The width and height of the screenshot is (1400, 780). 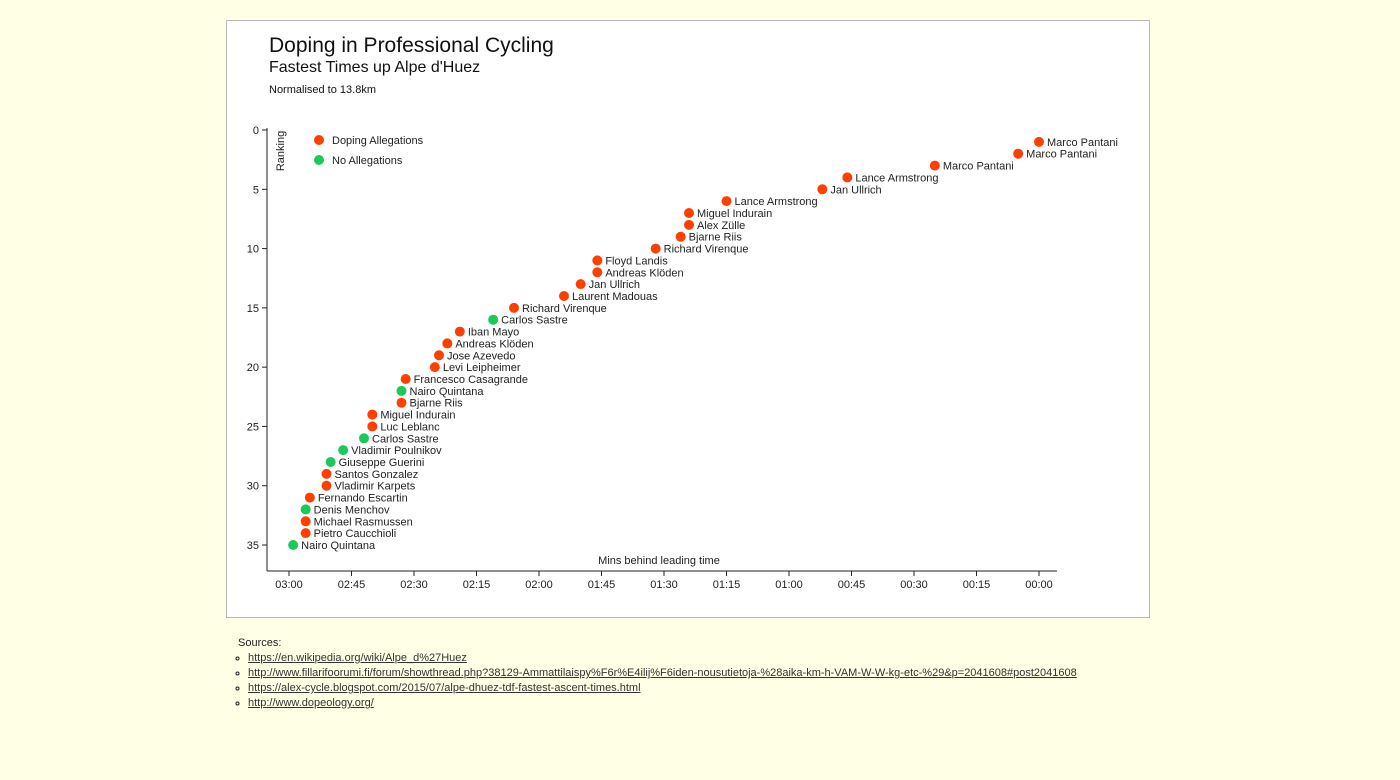 I want to click on chart-title: Doping in Professional Cycling, so click(x=411, y=45).